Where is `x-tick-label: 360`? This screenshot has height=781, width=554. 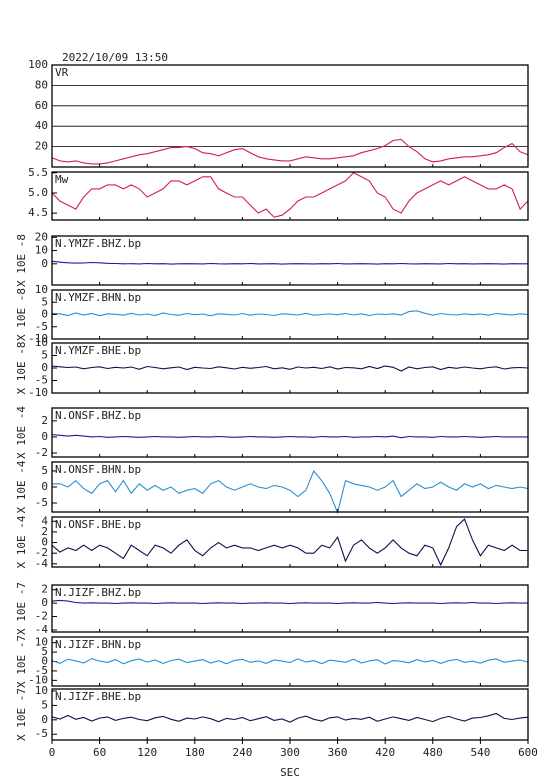 x-tick-label: 360 is located at coordinates (338, 752).